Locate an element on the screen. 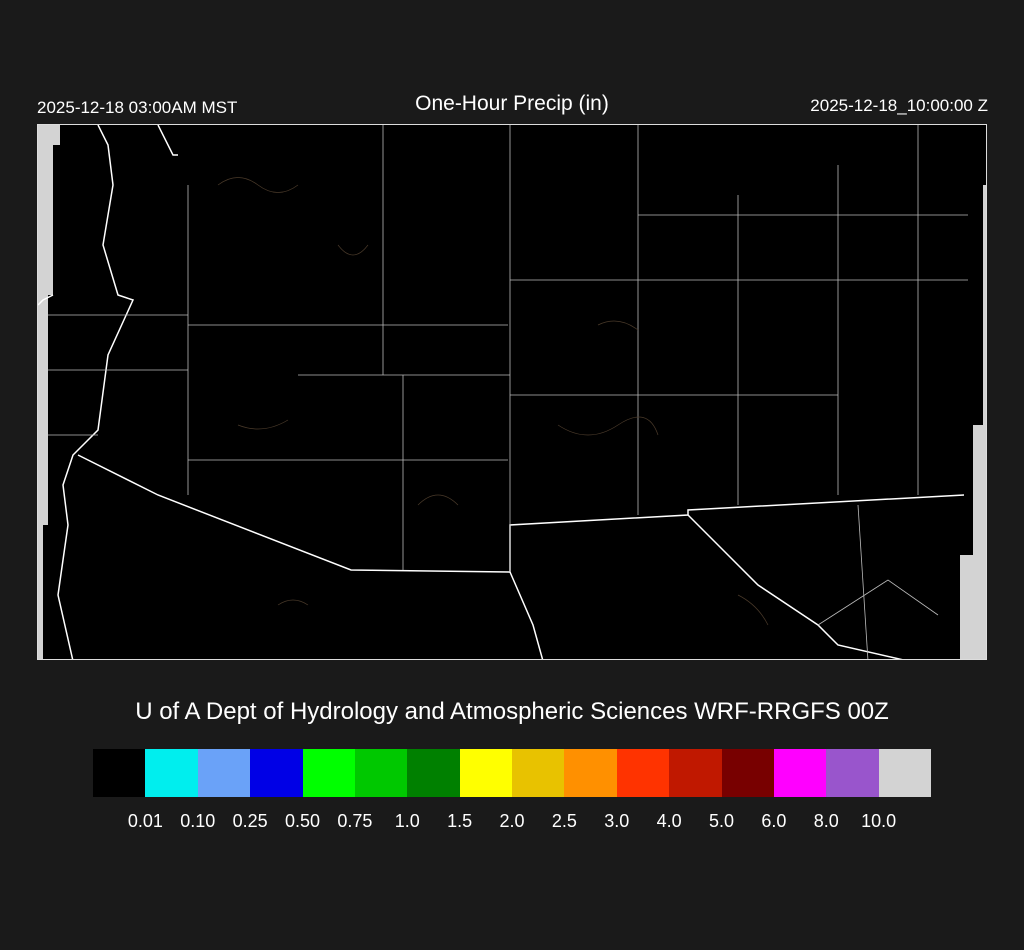  colorbar-label: 2.5 is located at coordinates (564, 821).